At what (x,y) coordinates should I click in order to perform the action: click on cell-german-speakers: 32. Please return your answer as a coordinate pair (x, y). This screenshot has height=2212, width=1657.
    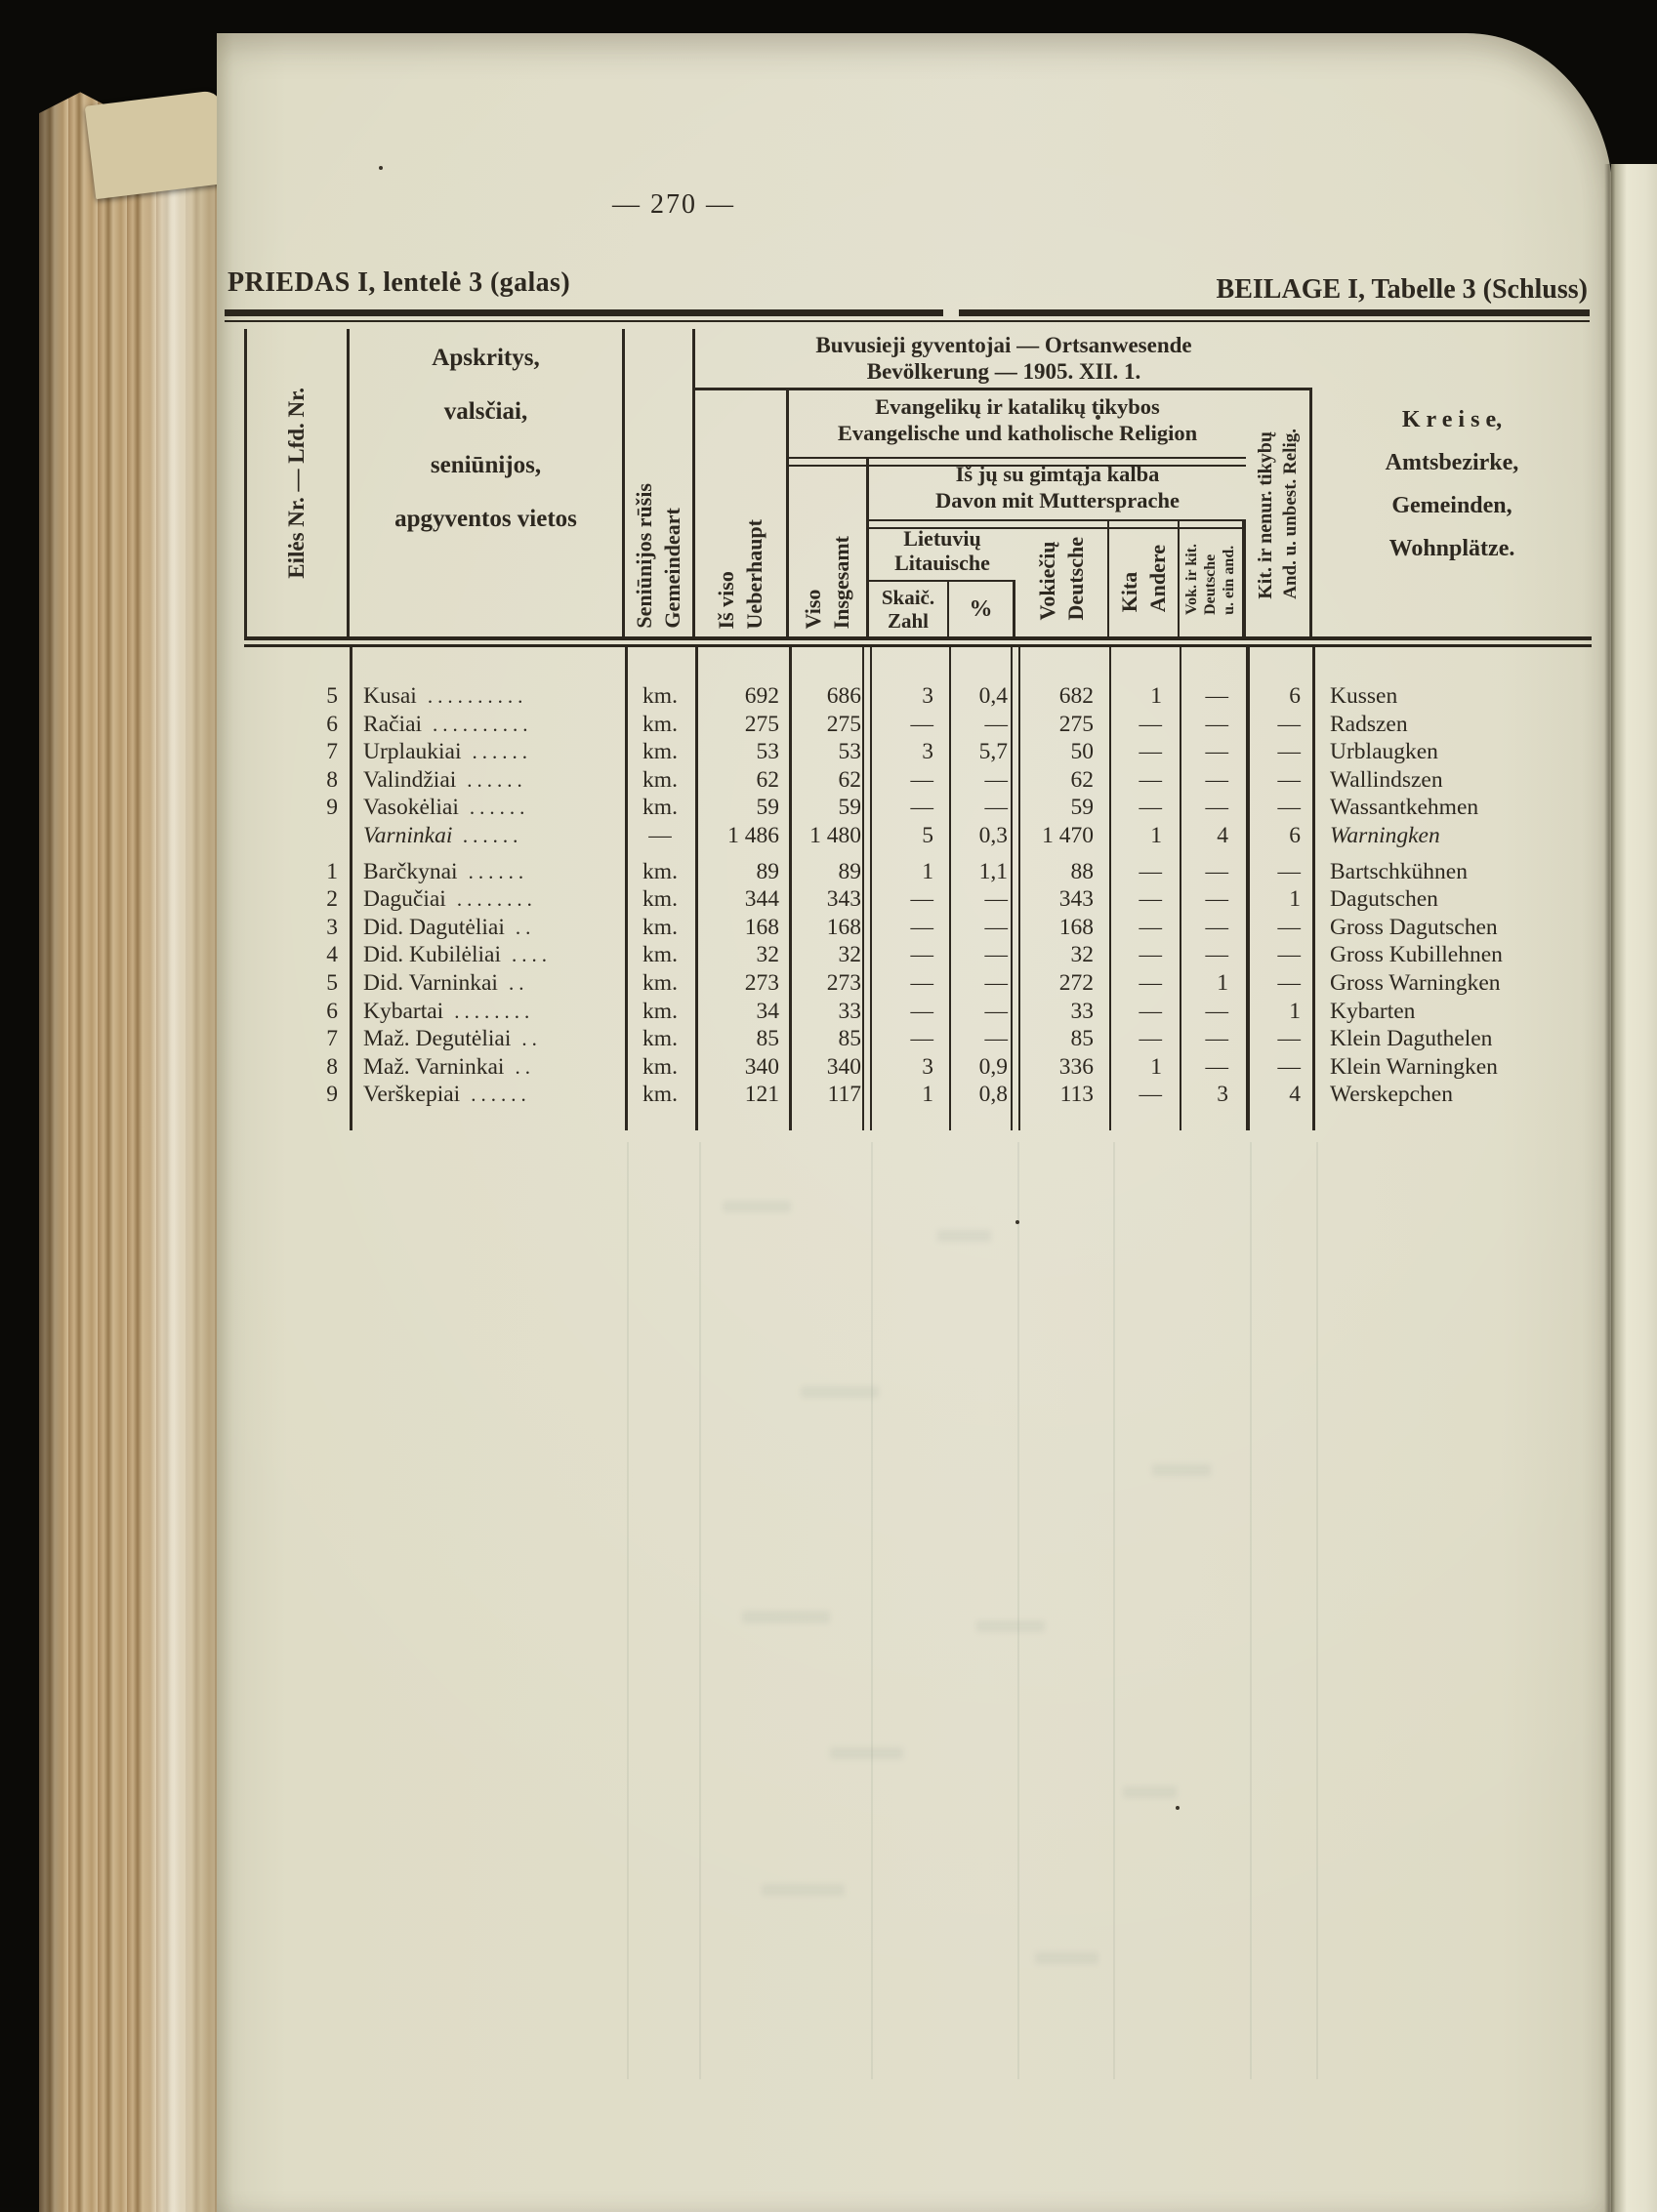
    Looking at the image, I should click on (1082, 955).